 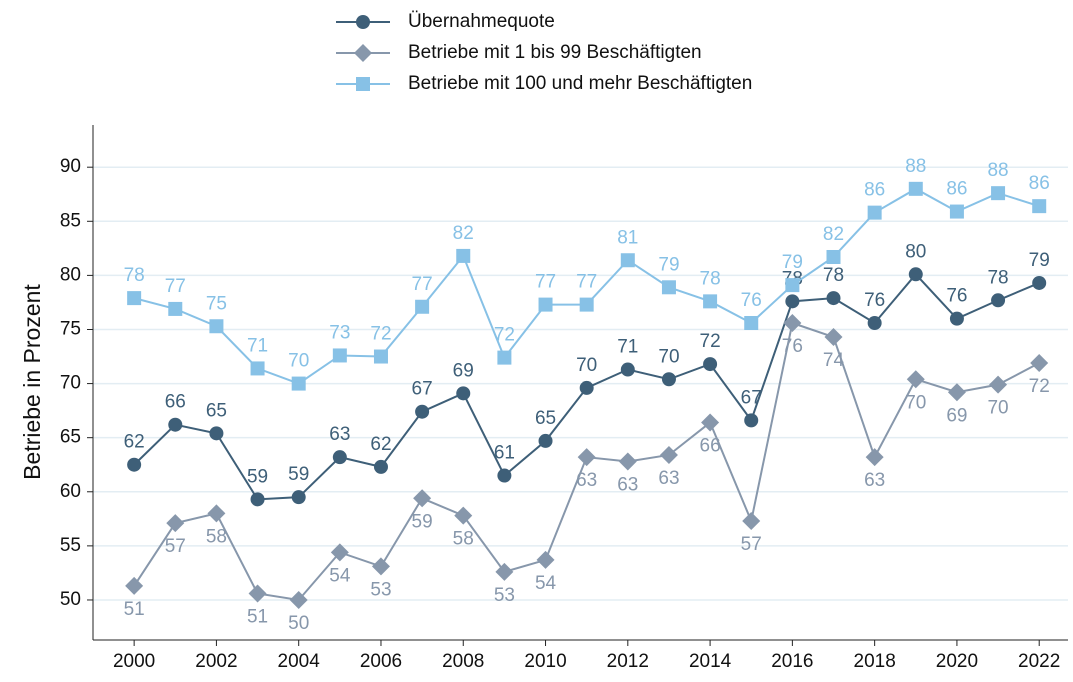 What do you see at coordinates (580, 83) in the screenshot?
I see `legend-label: Betriebe mit 100 und mehr Beschäftigten` at bounding box center [580, 83].